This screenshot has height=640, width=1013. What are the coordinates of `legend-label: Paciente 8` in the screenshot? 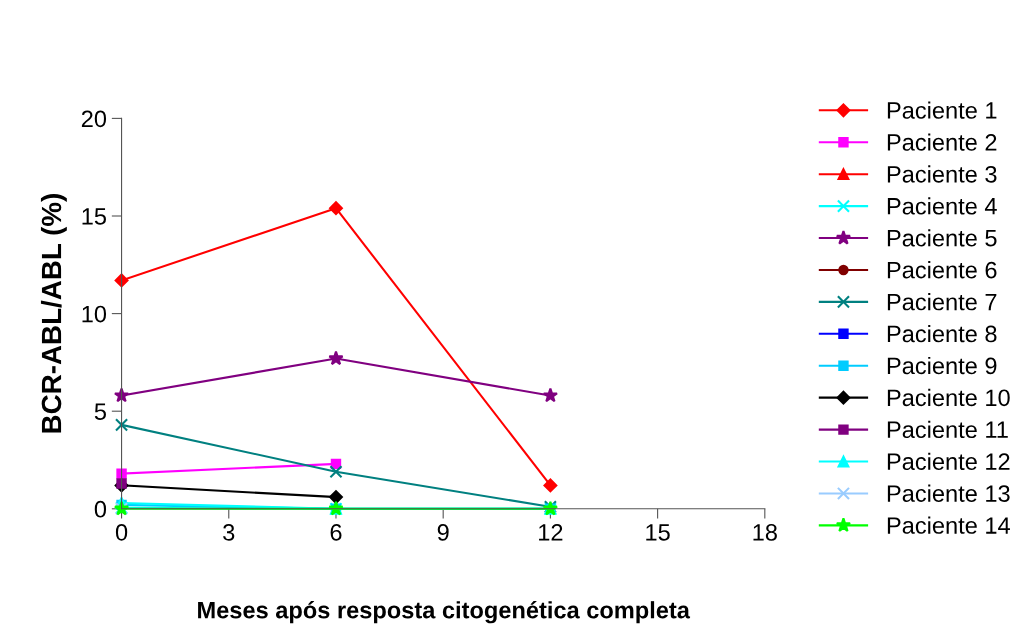 It's located at (942, 333).